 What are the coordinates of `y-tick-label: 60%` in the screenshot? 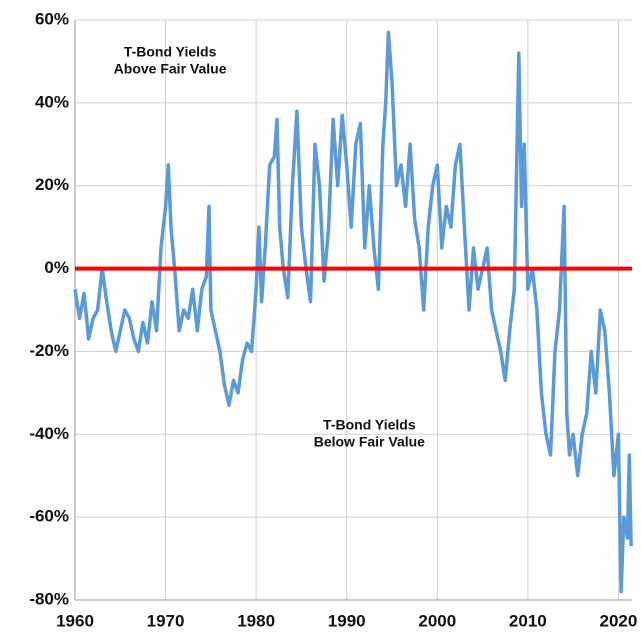 It's located at (52, 18).